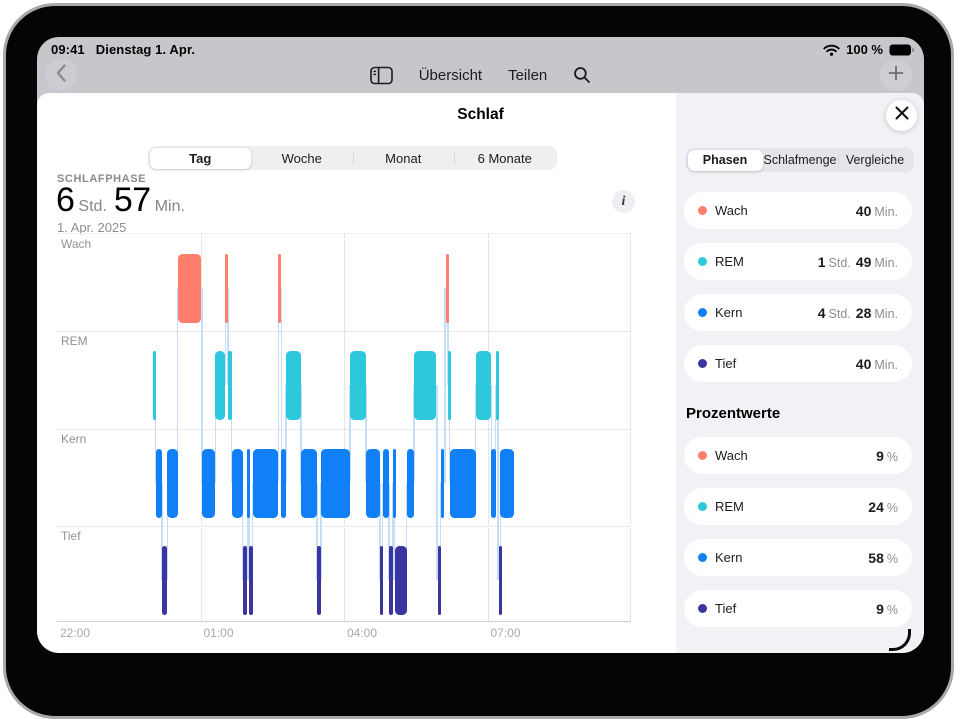 The image size is (960, 719). What do you see at coordinates (798, 312) in the screenshot?
I see `phase-card-kern: Kern 4 Std. 28 Min.` at bounding box center [798, 312].